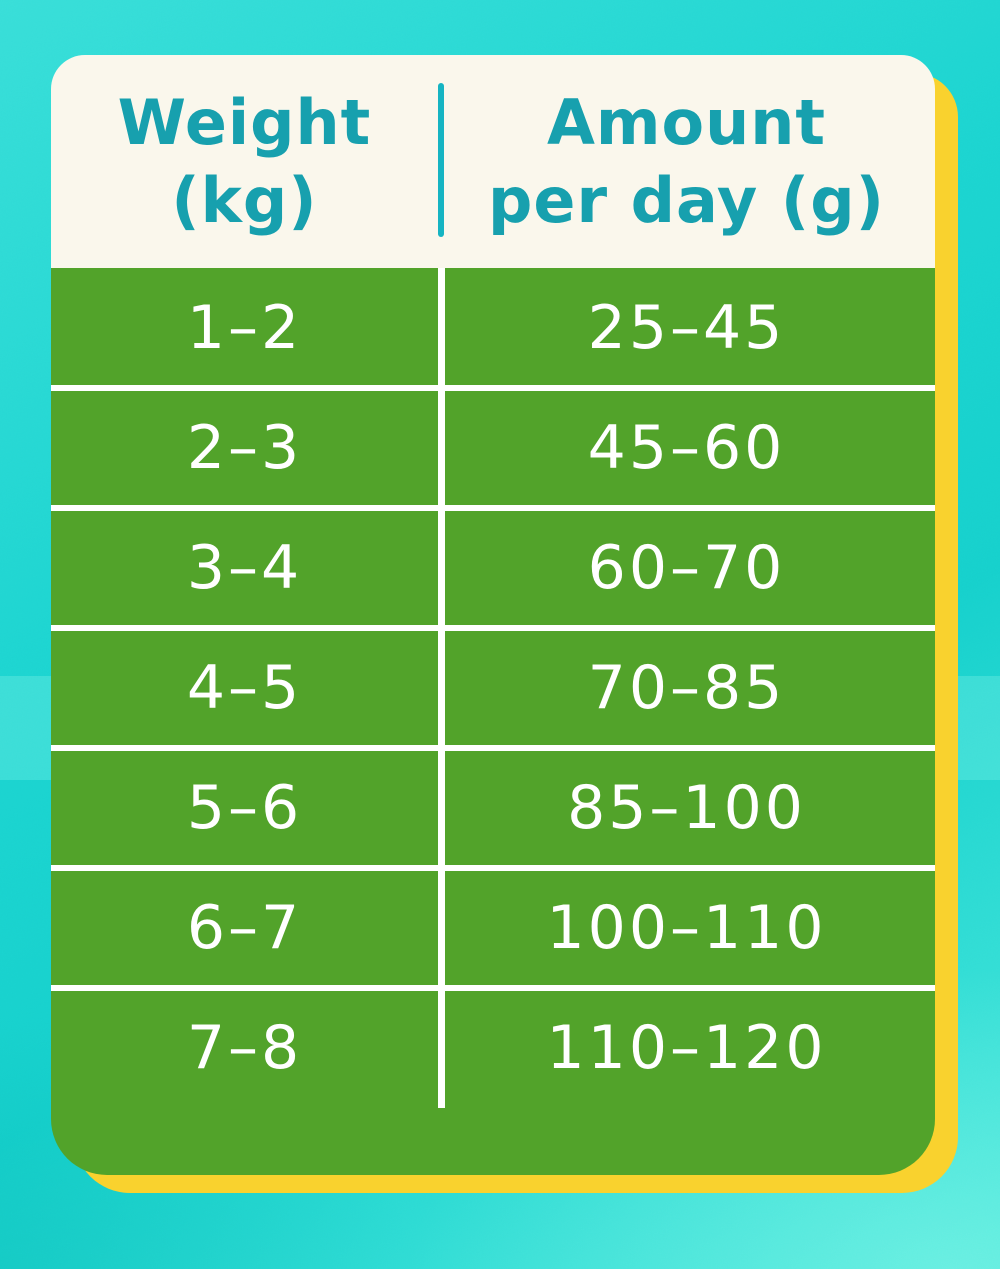  Describe the element at coordinates (244, 200) in the screenshot. I see `header-weight-line2: (kg)` at that location.